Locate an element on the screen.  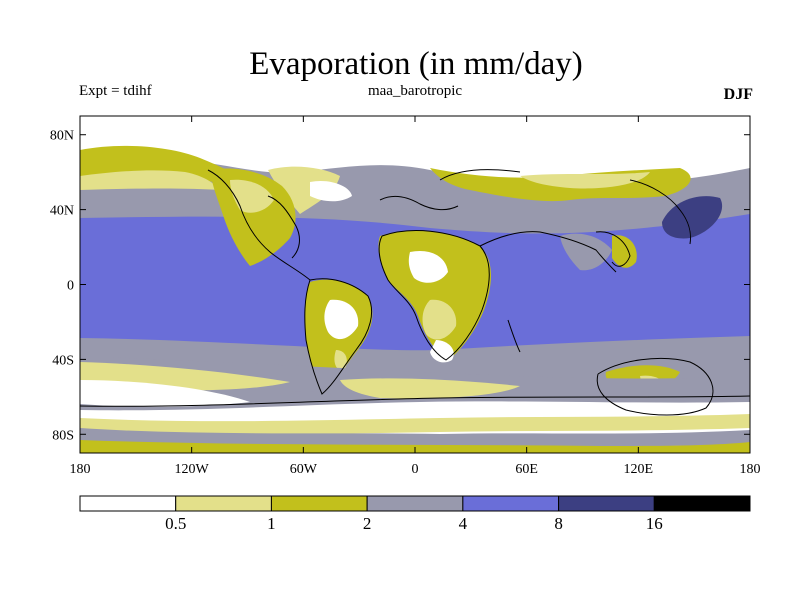
lon-tick-label: 60E is located at coordinates (526, 469).